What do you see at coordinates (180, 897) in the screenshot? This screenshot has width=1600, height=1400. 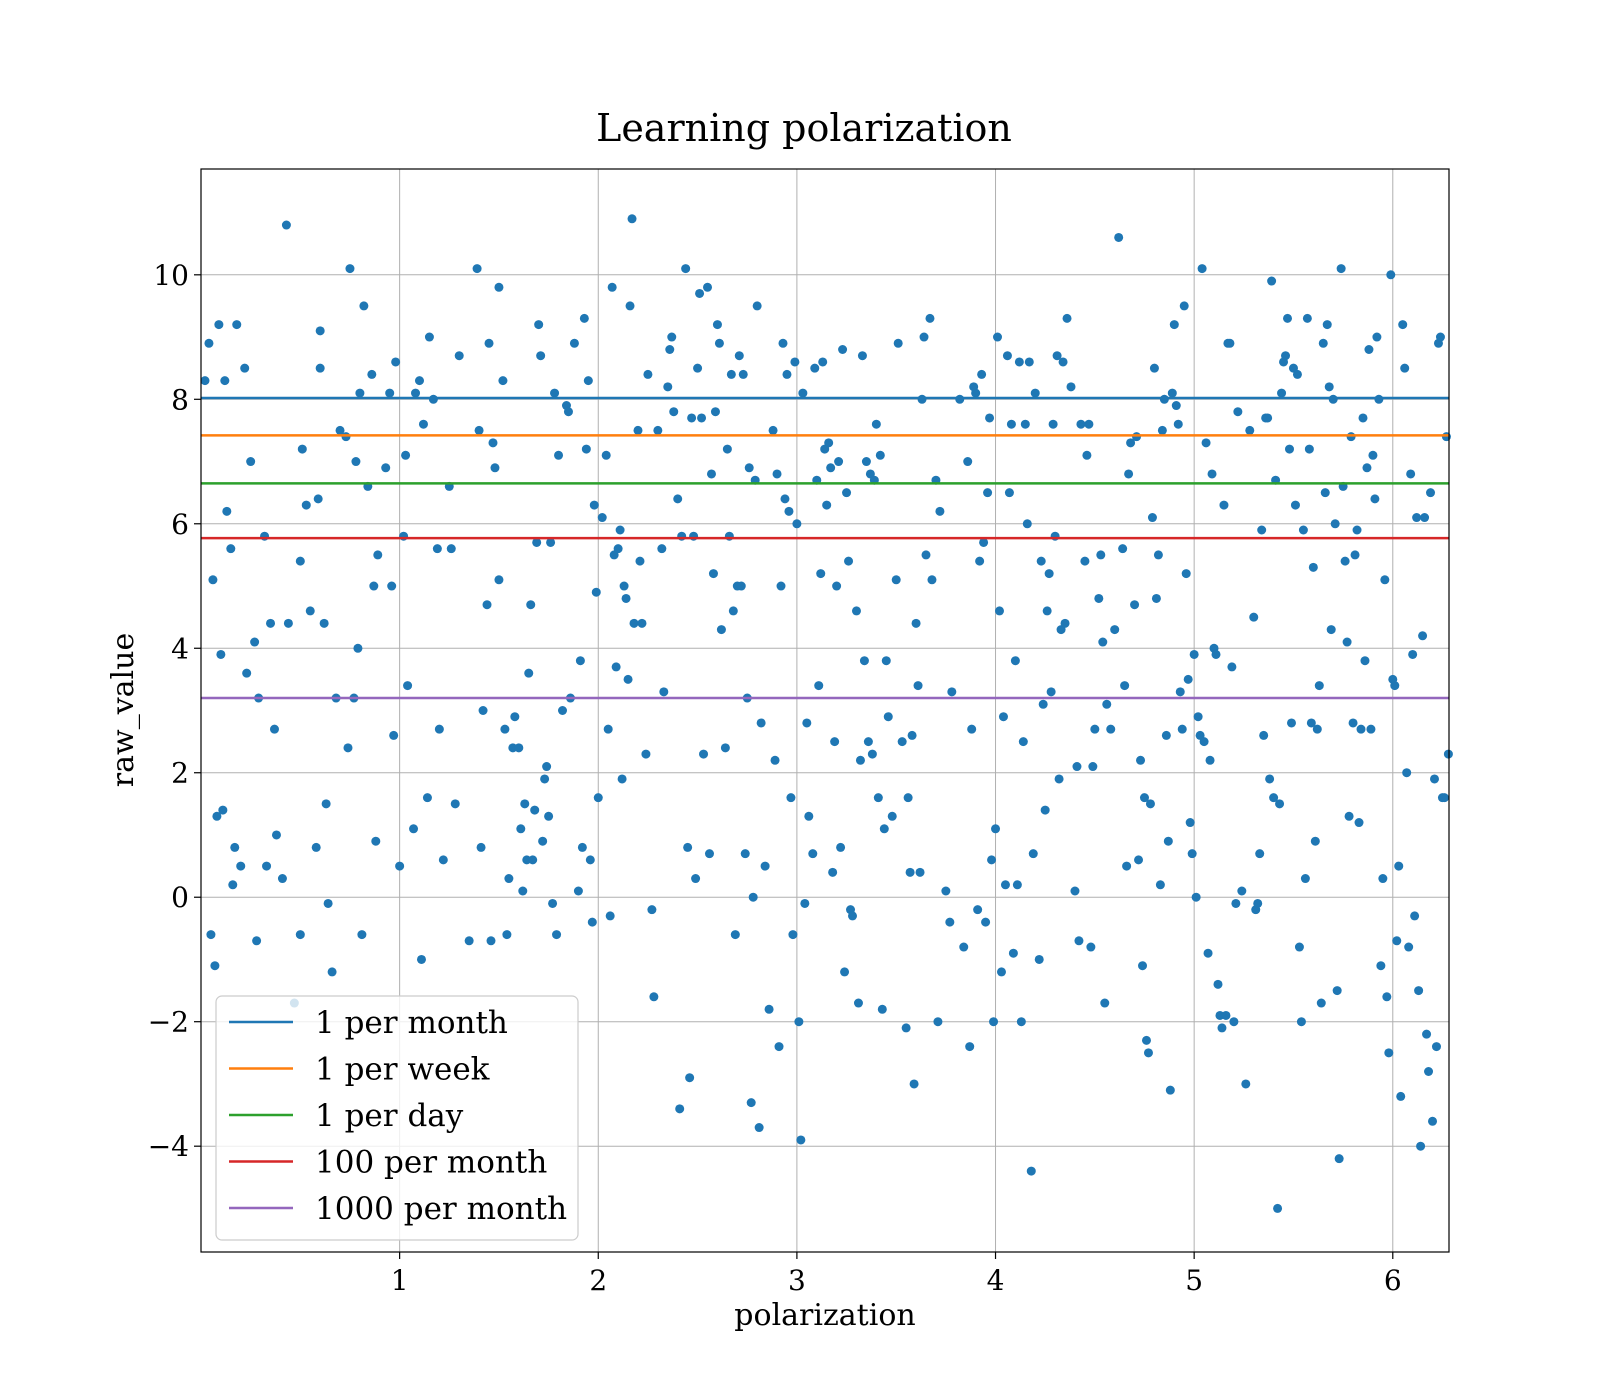 I see `y-tick-label: 0` at bounding box center [180, 897].